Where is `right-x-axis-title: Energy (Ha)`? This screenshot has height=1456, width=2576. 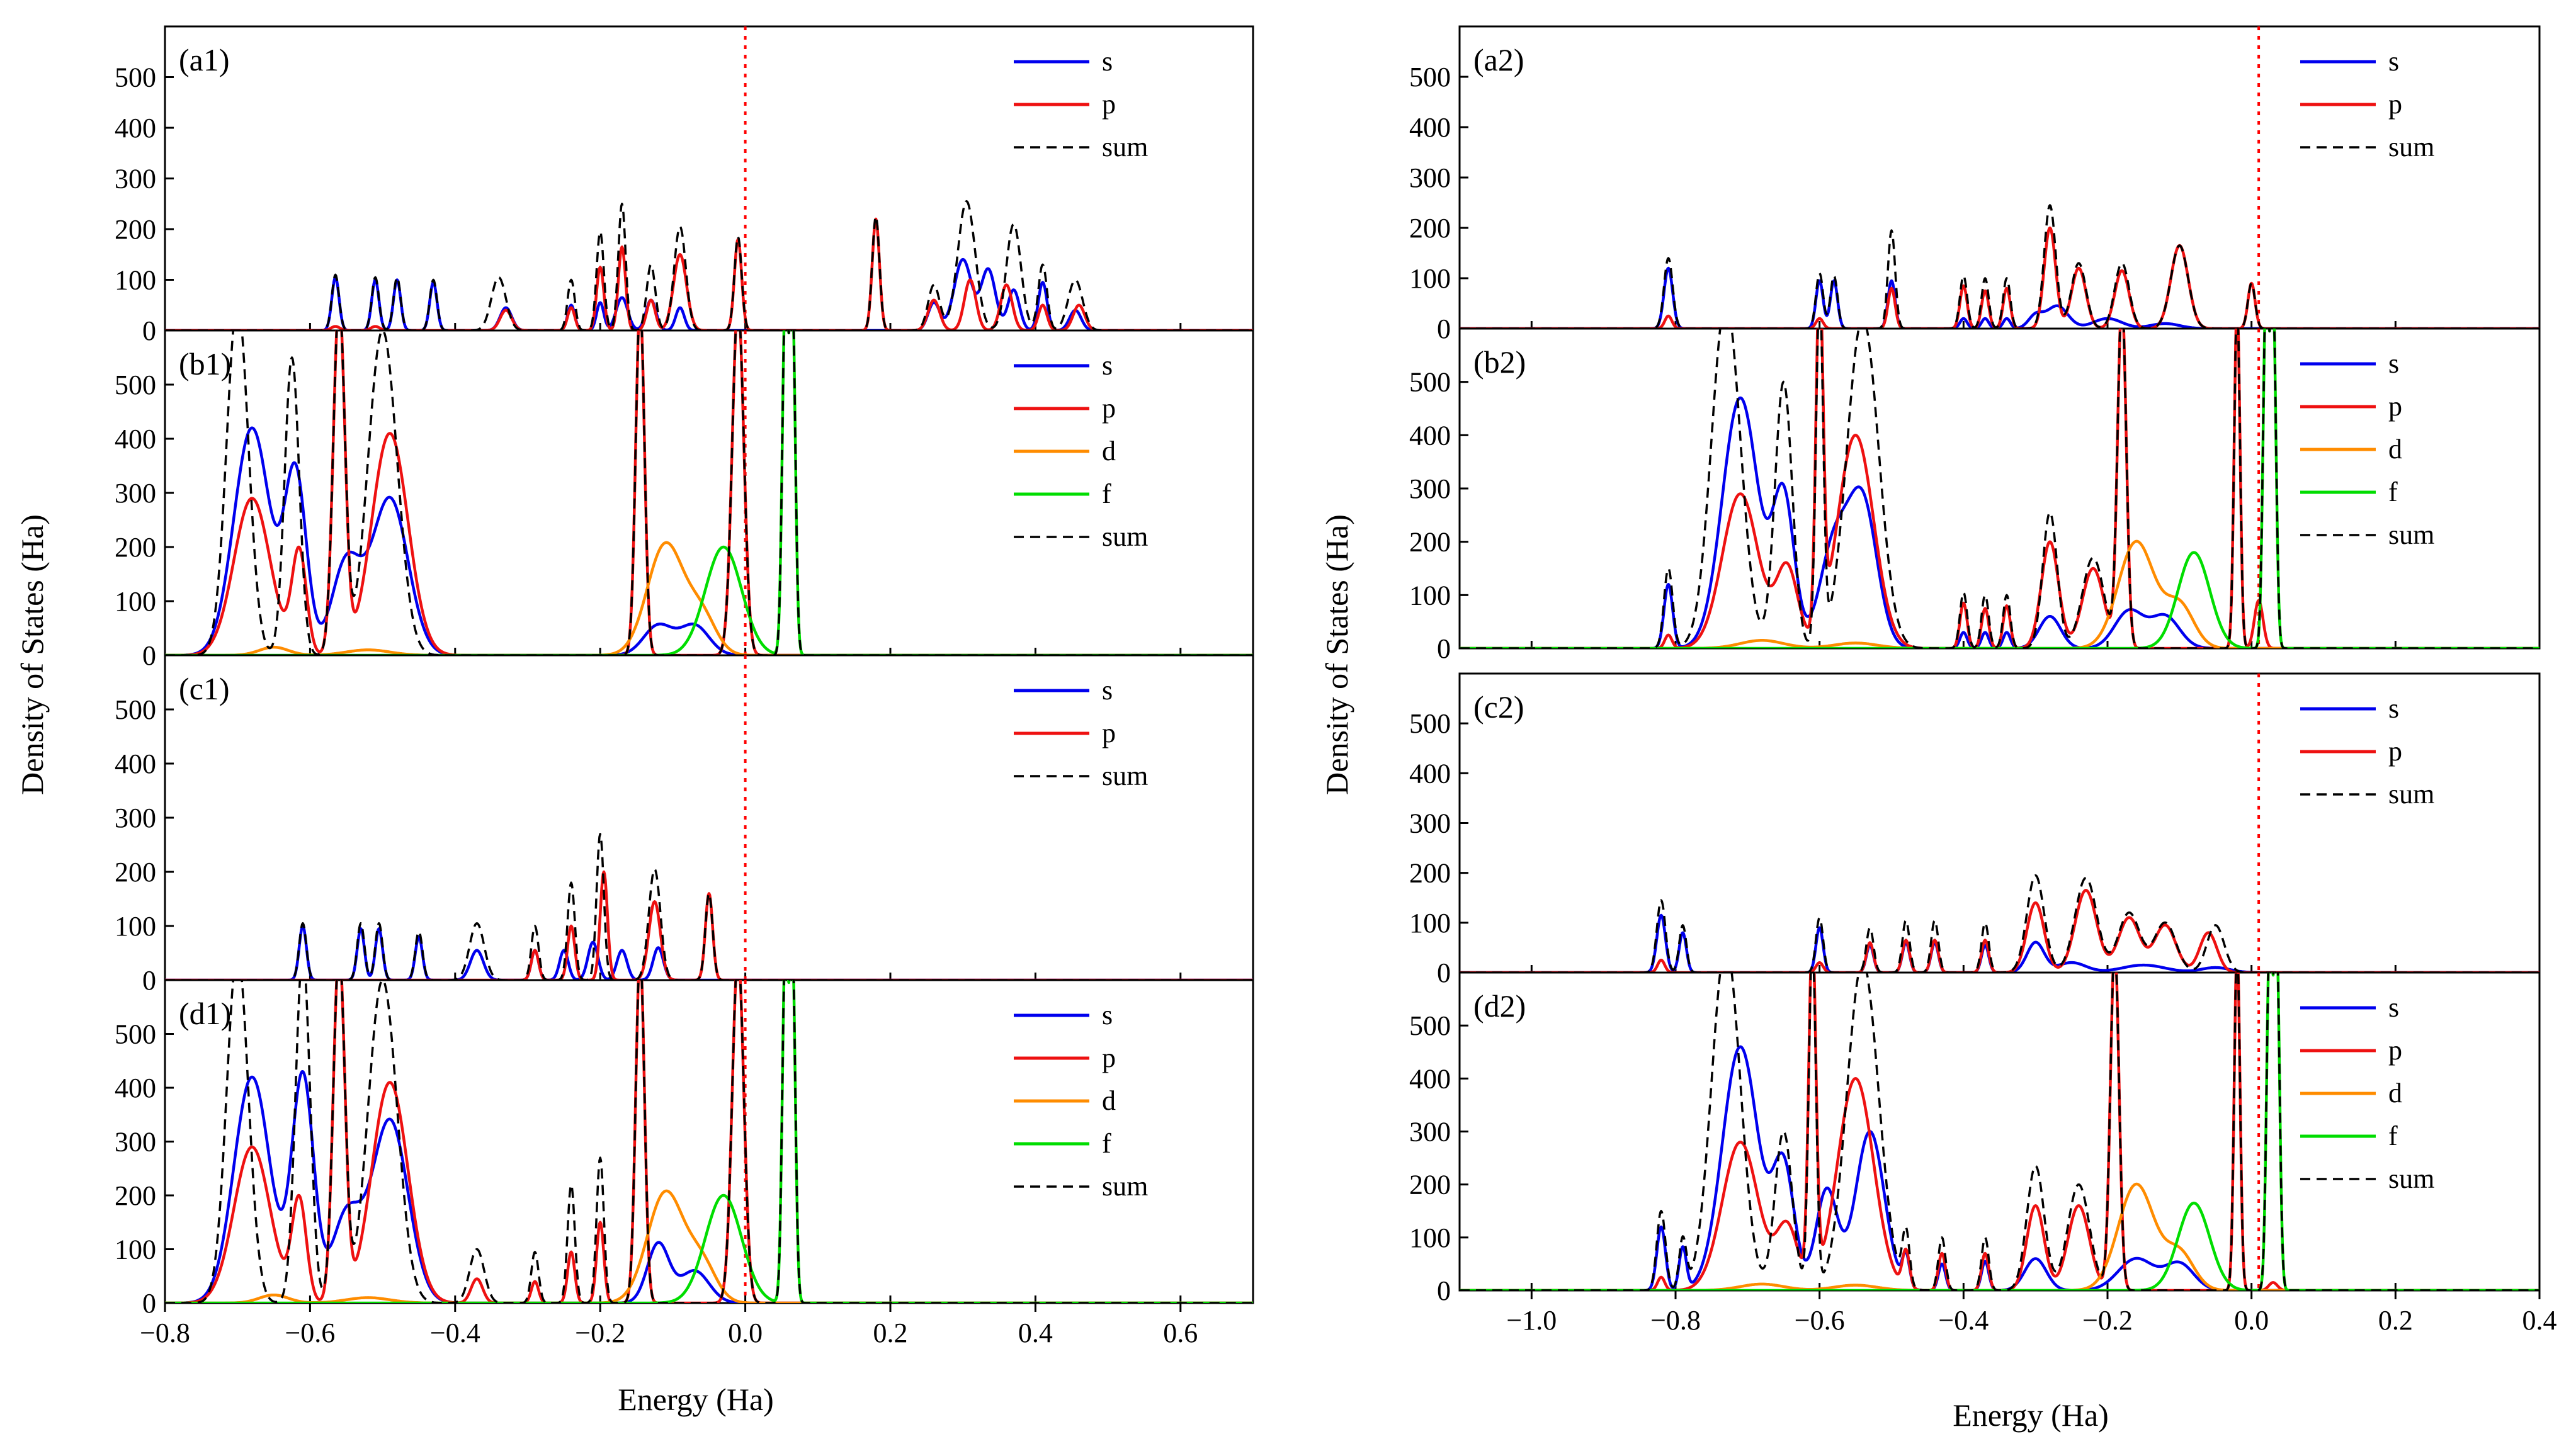
right-x-axis-title: Energy (Ha) is located at coordinates (2031, 1415).